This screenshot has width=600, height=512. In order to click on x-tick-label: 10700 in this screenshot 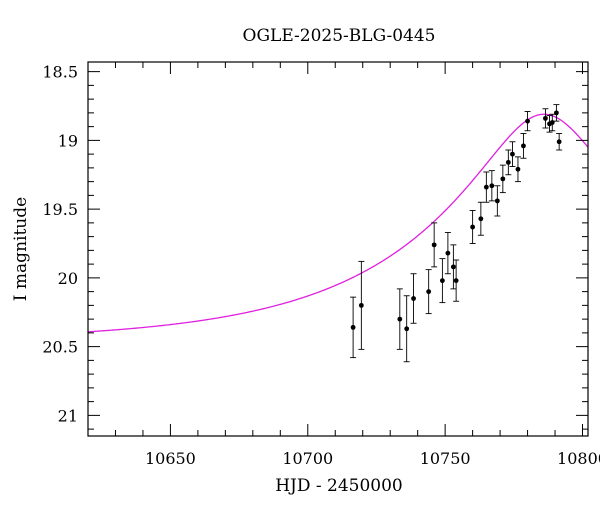, I will do `click(307, 458)`.